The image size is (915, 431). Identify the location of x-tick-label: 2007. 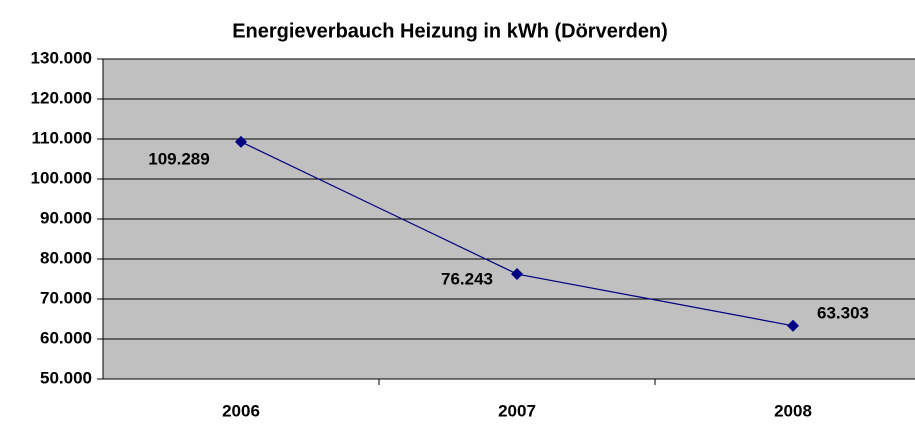
(517, 410).